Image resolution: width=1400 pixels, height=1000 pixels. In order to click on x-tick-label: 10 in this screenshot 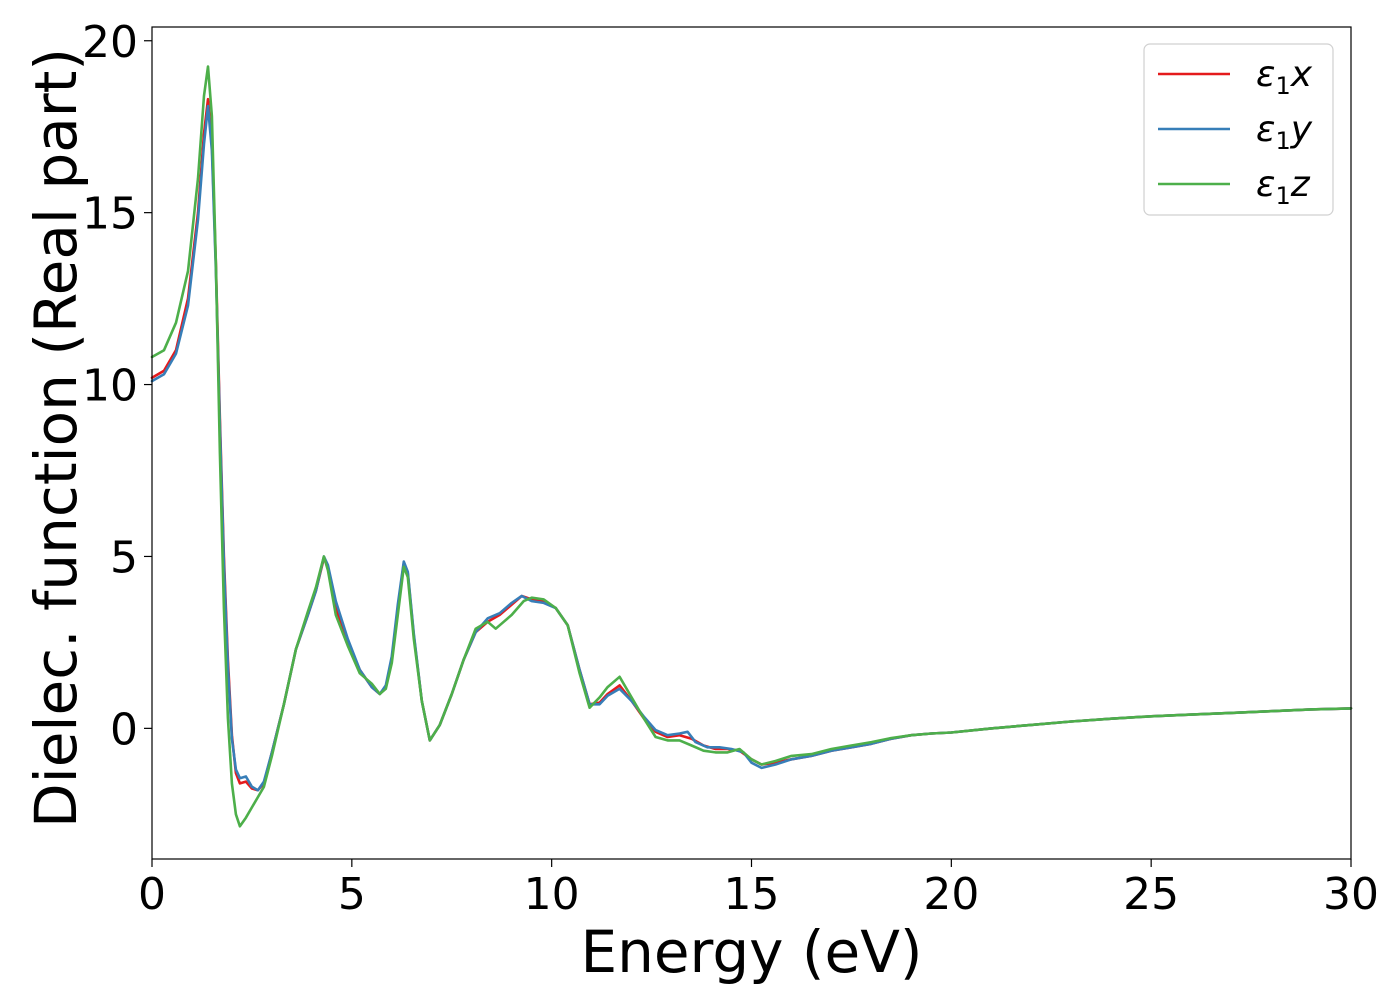, I will do `click(552, 894)`.